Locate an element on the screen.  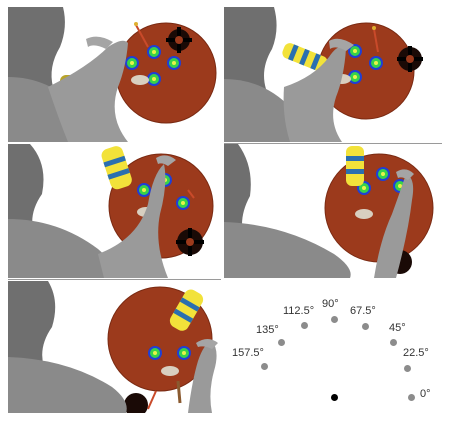
angle-label: 135° is located at coordinates (267, 330).